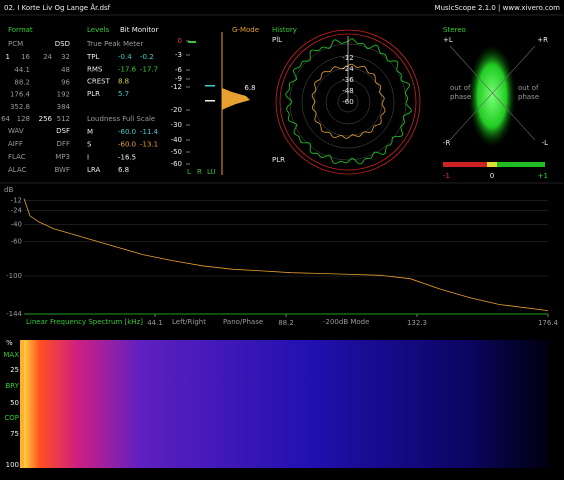  Describe the element at coordinates (14, 370) in the screenshot. I see `spectrogram-label: 25` at that location.